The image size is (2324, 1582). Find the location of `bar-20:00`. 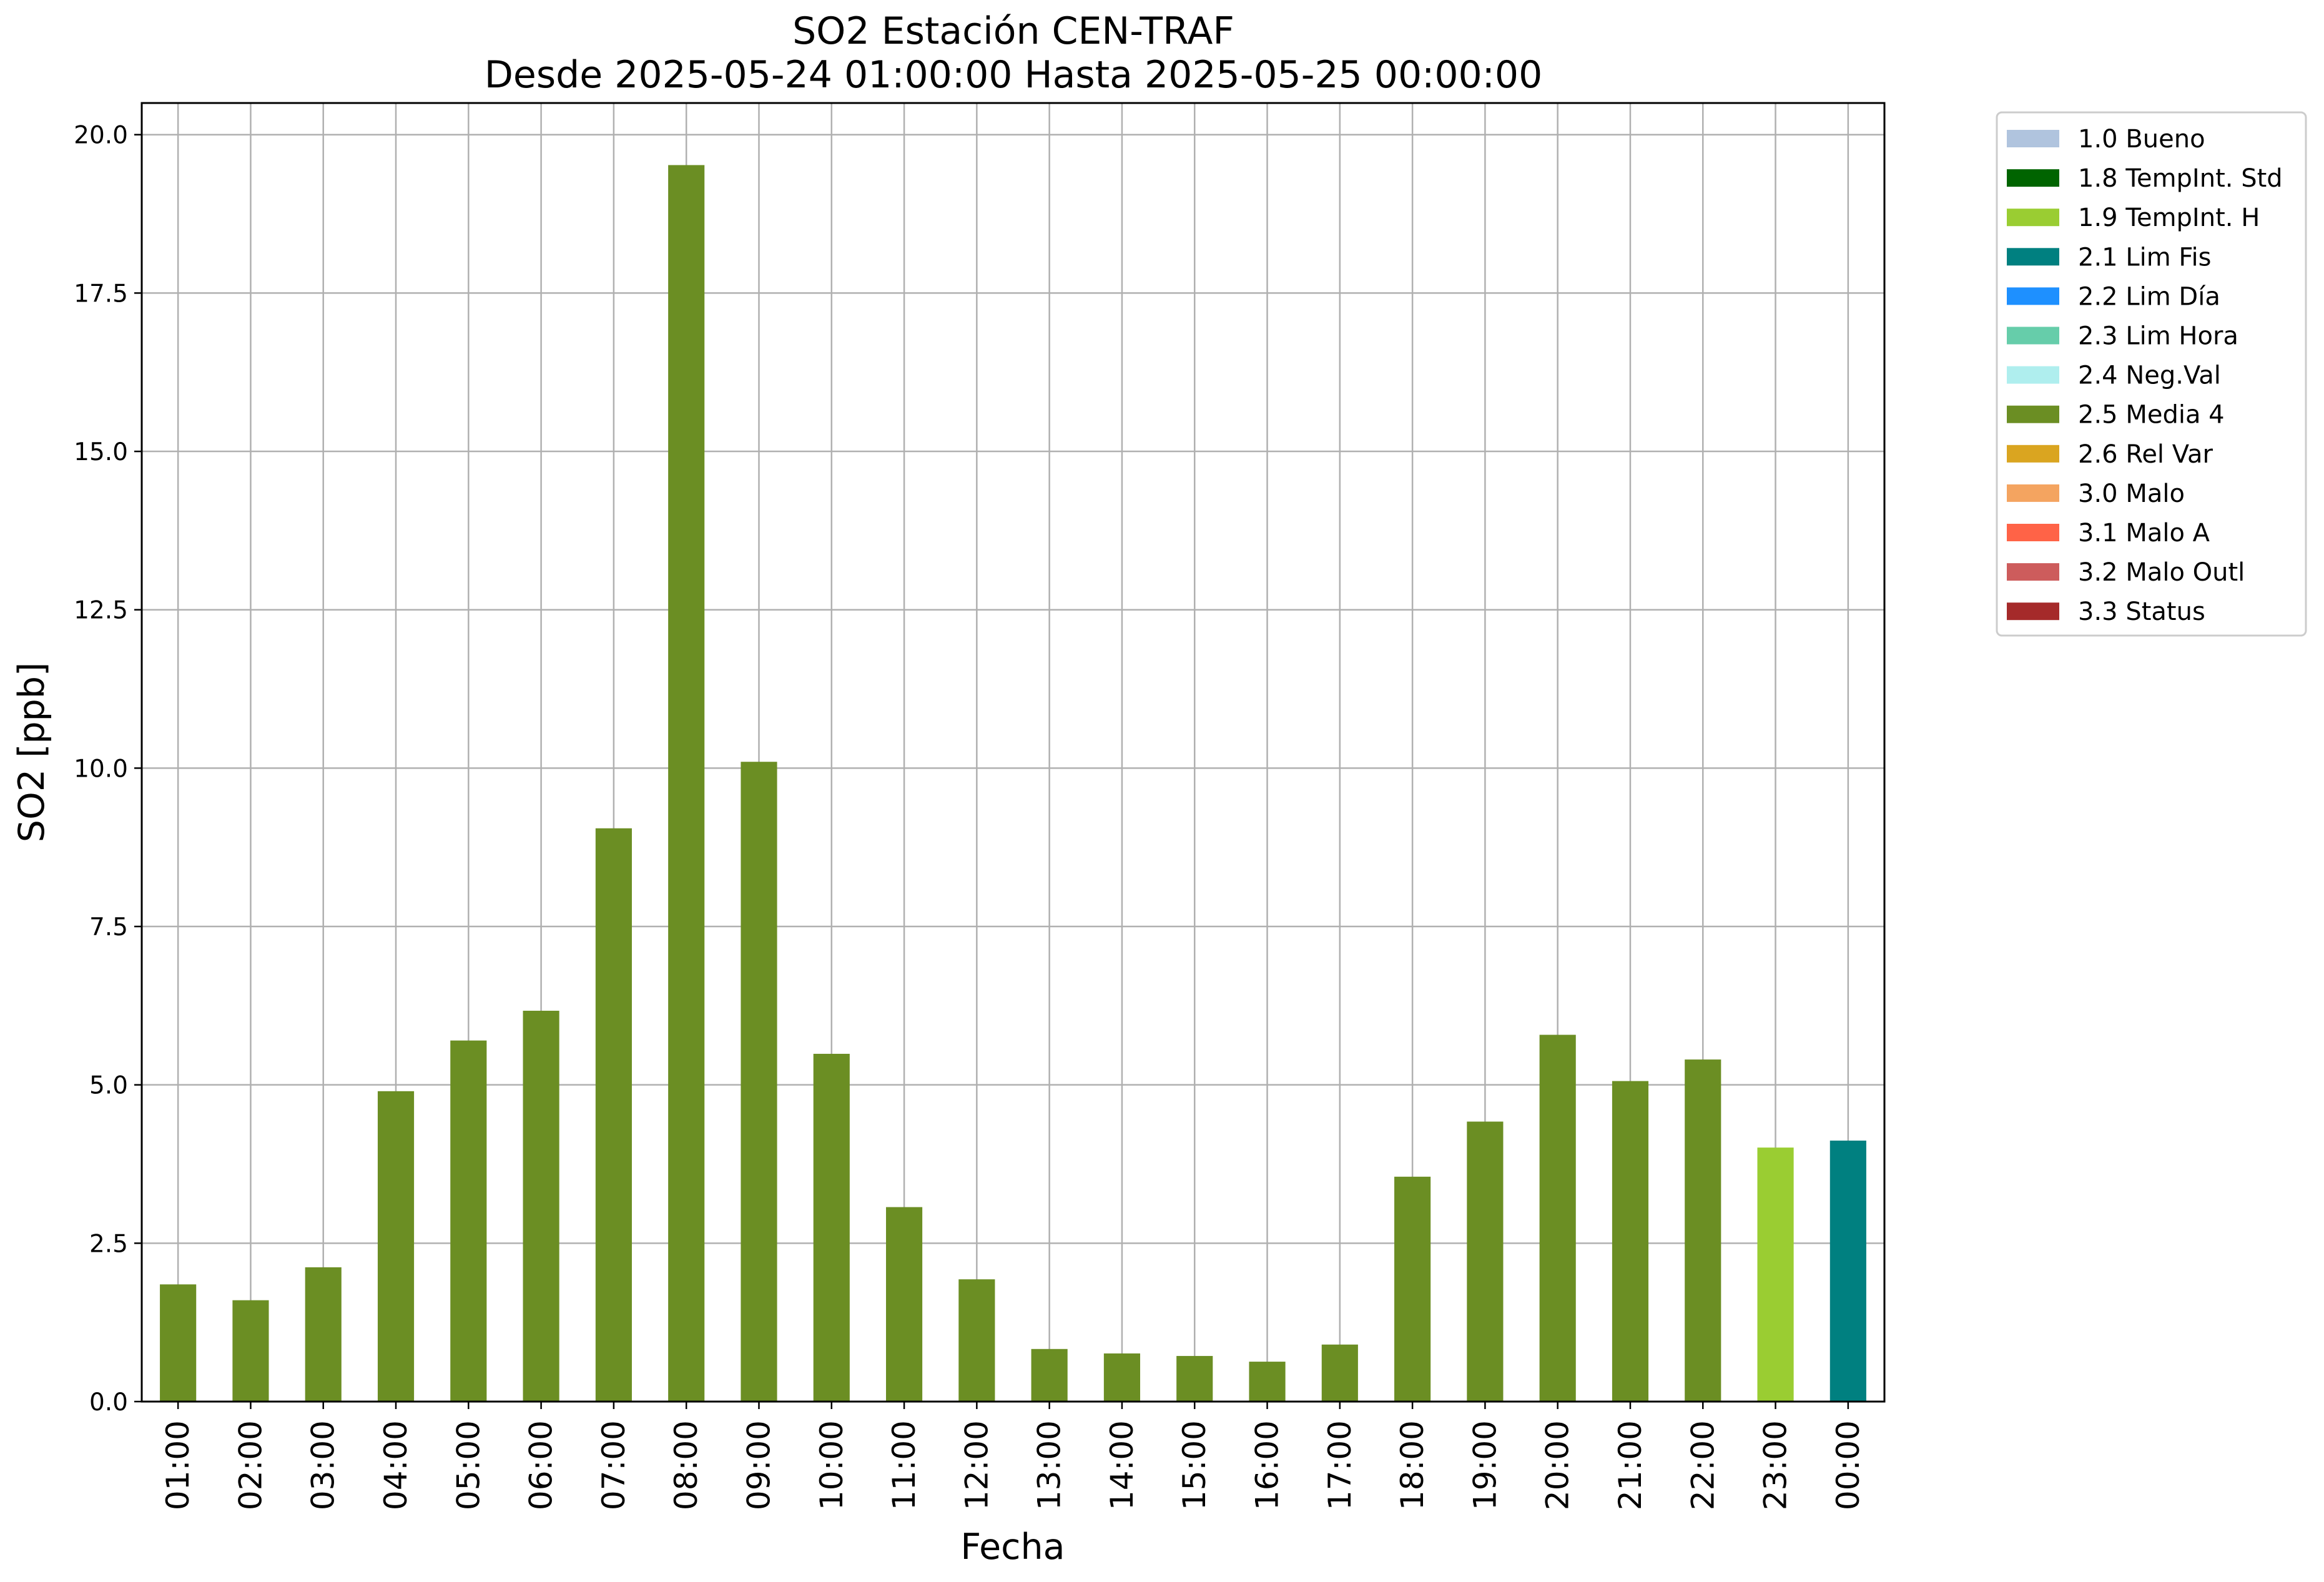

bar-20:00 is located at coordinates (1557, 1218).